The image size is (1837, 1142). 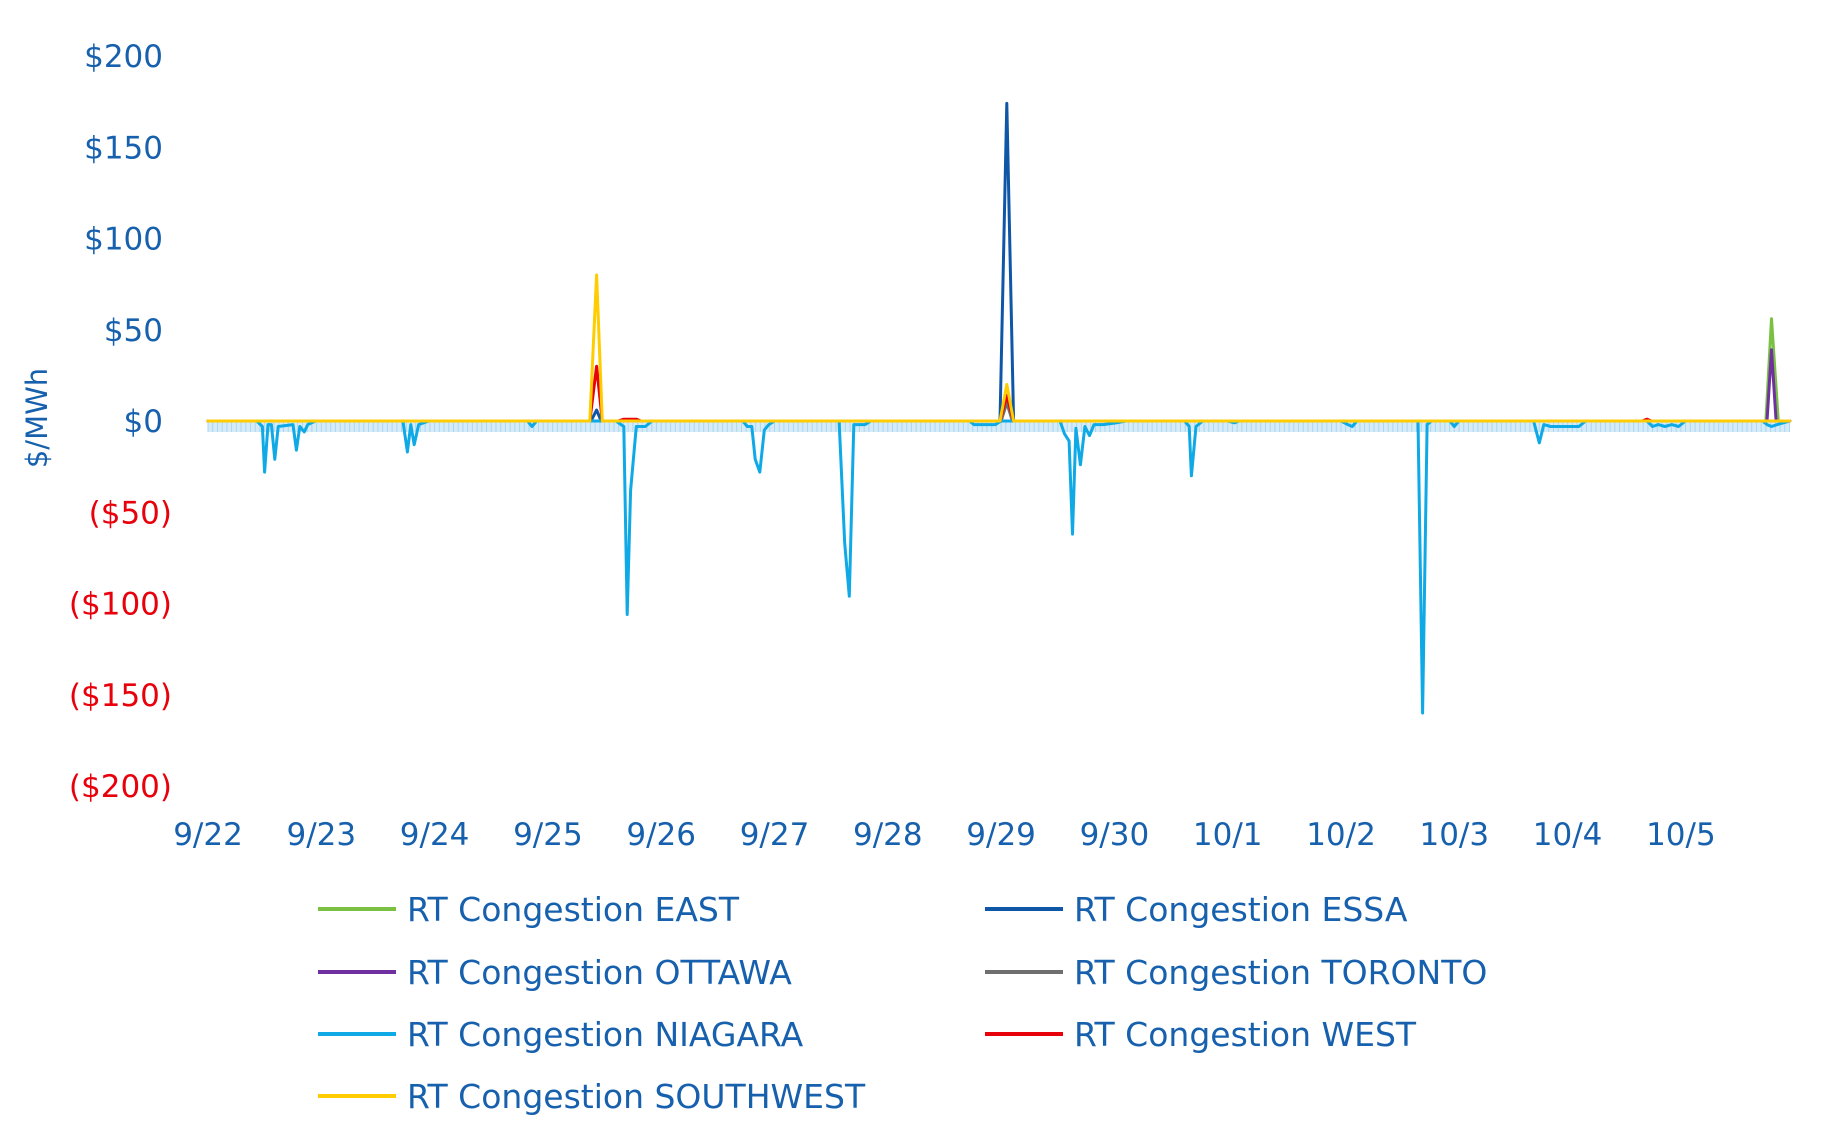 I want to click on legend-label: RT Congestion EAST, so click(x=573, y=909).